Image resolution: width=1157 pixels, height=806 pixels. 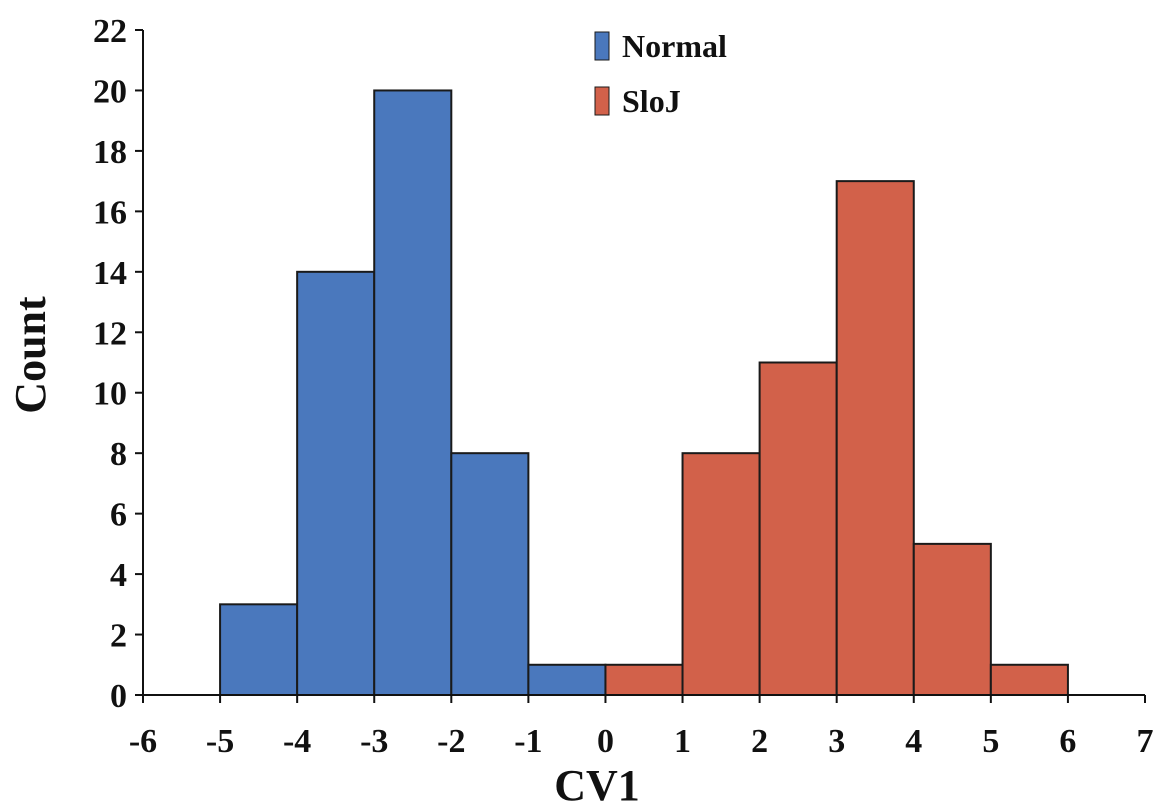 I want to click on x-tick-label: -6, so click(x=143, y=741).